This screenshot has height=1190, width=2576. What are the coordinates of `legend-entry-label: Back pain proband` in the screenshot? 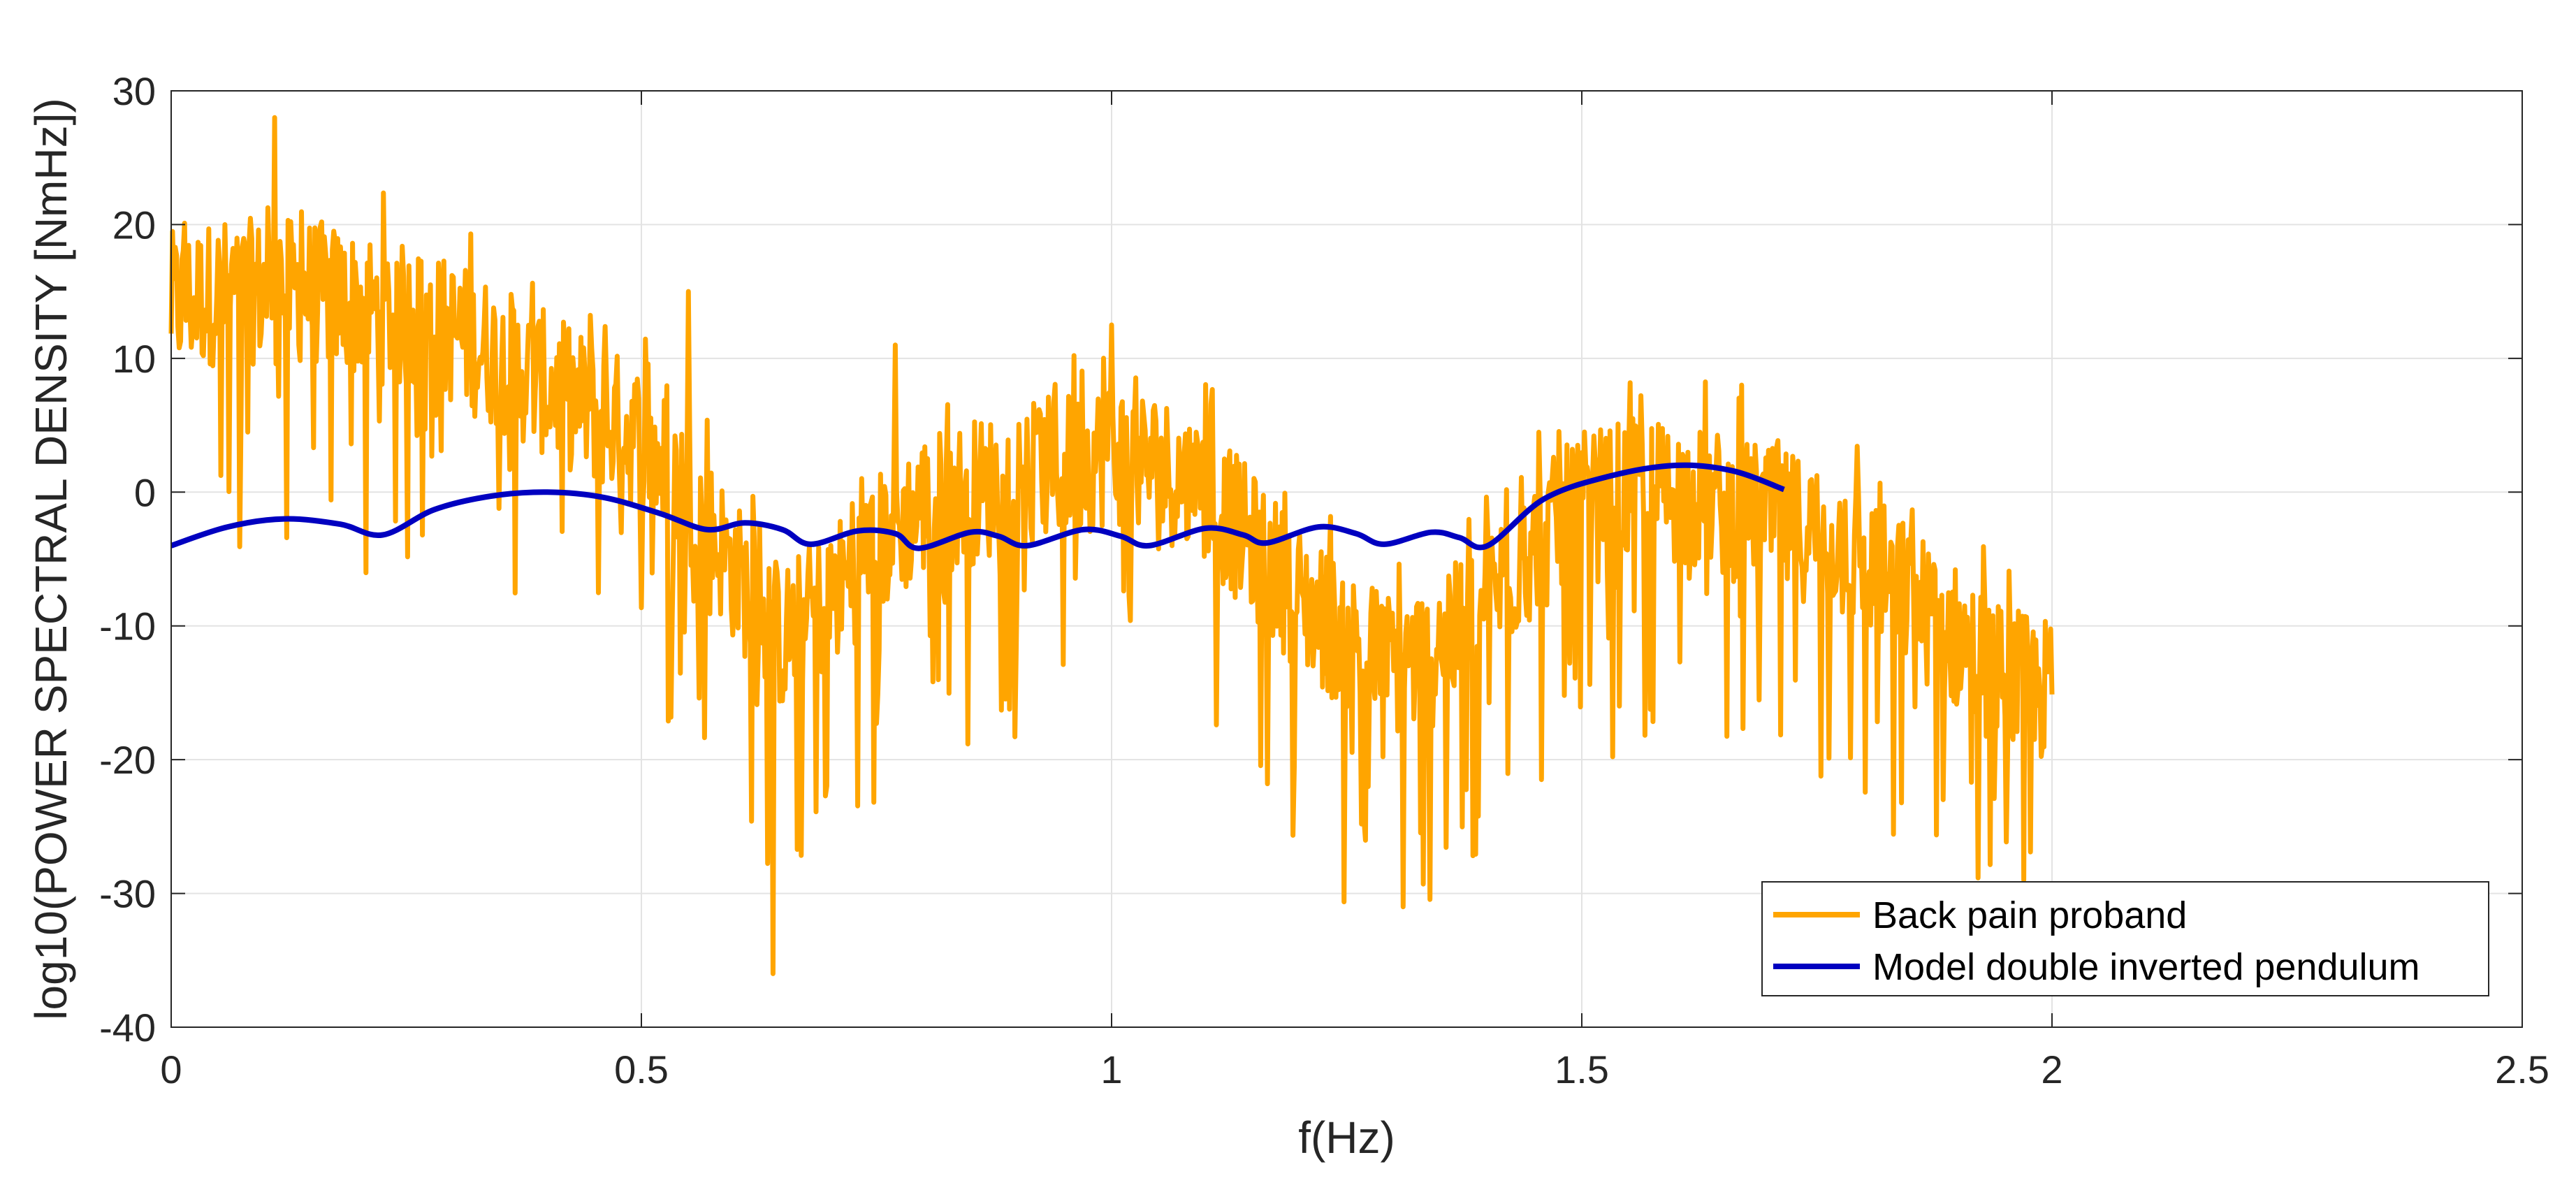 It's located at (2029, 915).